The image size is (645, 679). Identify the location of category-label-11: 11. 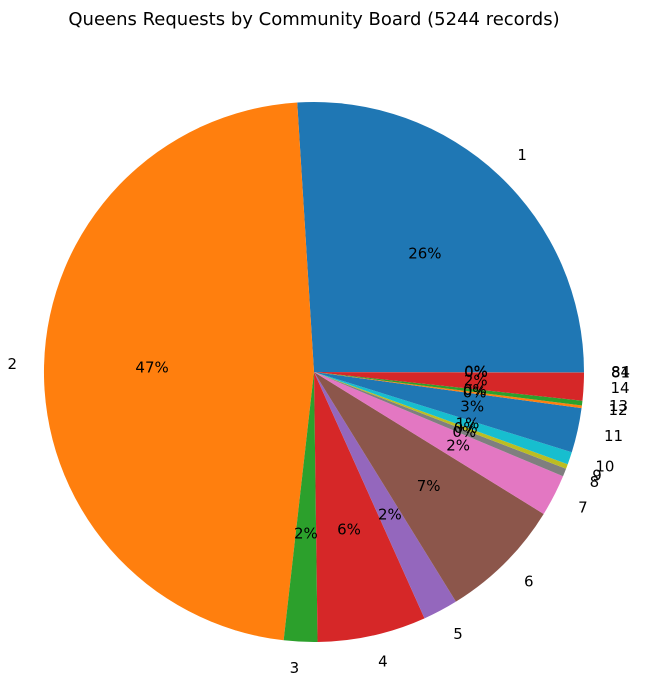
(613, 436).